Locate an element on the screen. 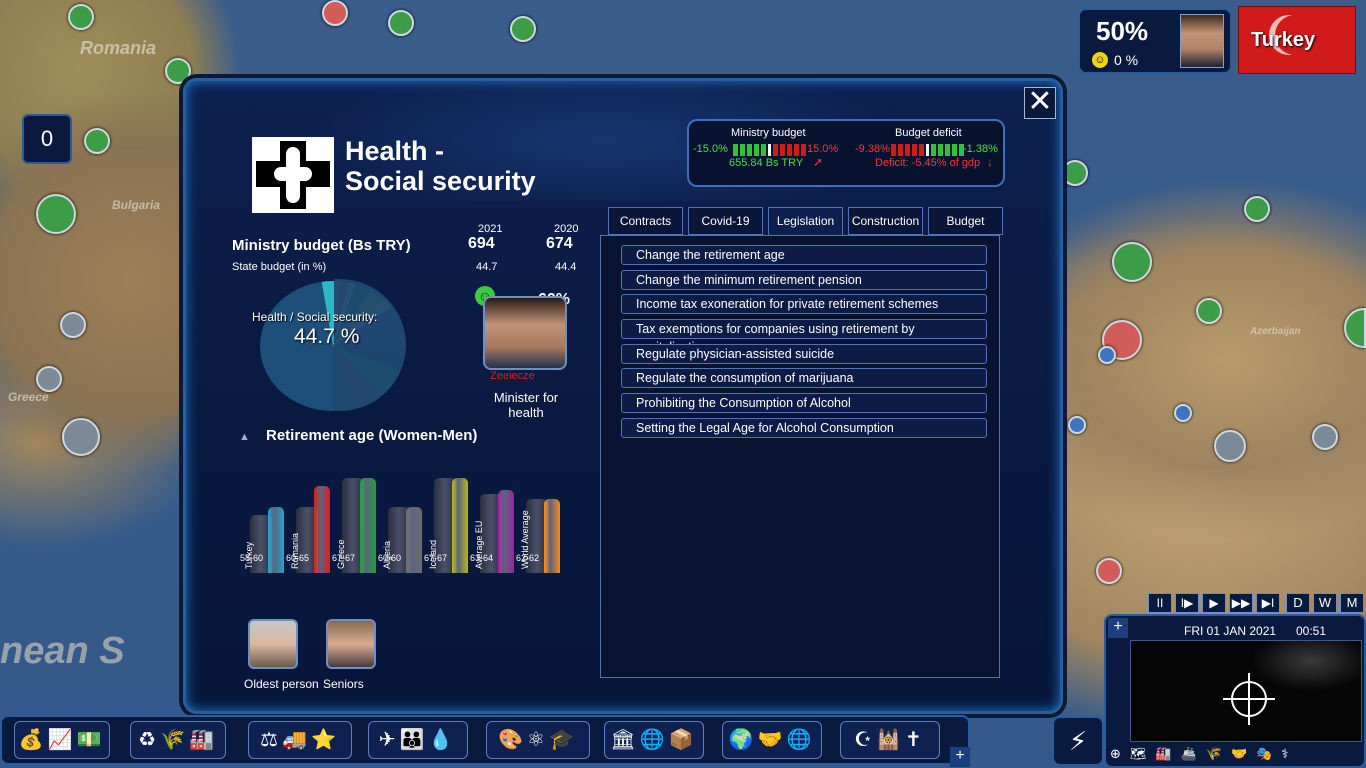 The image size is (1366, 768). day-button: D is located at coordinates (1298, 603).